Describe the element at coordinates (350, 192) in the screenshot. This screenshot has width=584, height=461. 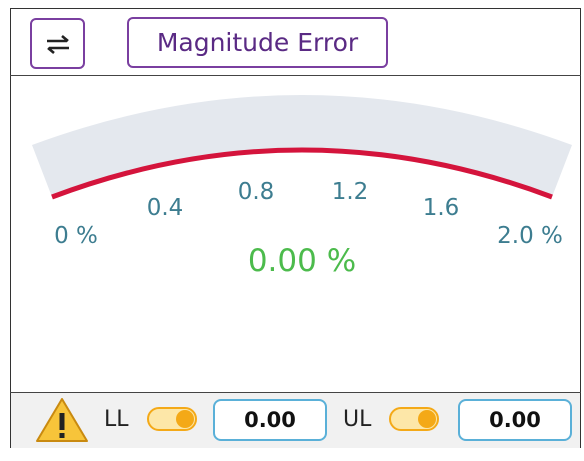
I see `tick-label: 1.2` at that location.